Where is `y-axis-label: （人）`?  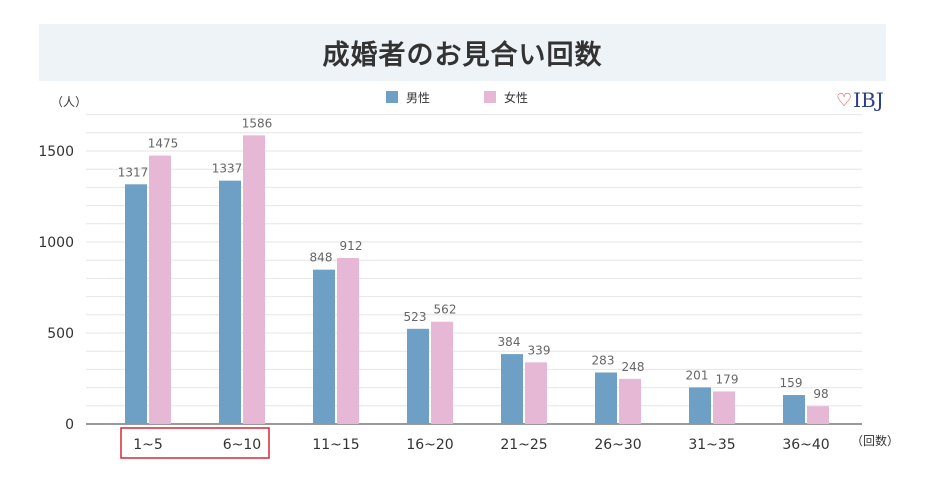 y-axis-label: （人） is located at coordinates (69, 102).